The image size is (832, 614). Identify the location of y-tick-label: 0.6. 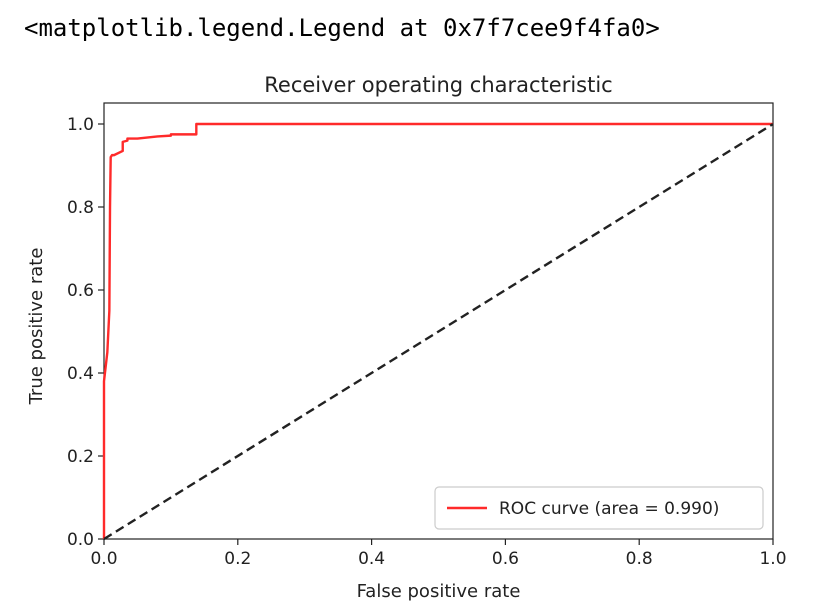
(80, 291).